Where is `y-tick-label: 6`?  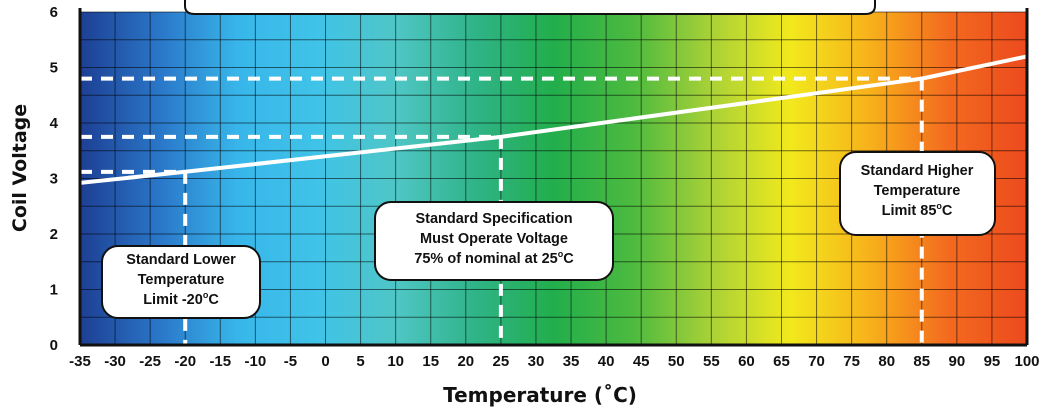 y-tick-label: 6 is located at coordinates (54, 12).